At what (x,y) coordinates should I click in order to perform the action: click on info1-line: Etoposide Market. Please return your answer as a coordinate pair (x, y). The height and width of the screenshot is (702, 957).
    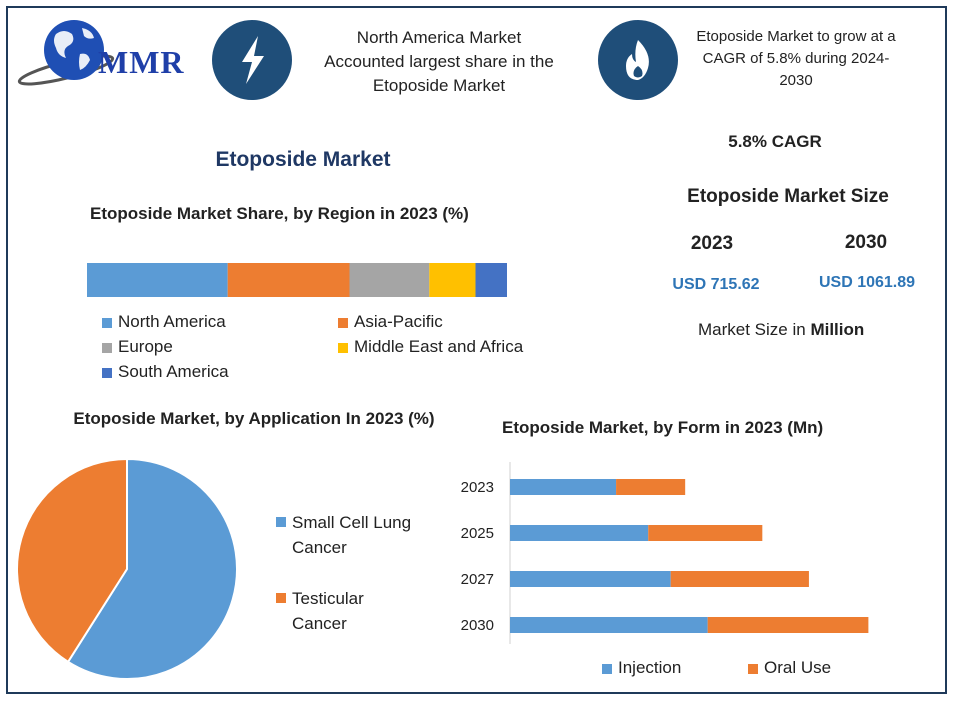
    Looking at the image, I should click on (439, 85).